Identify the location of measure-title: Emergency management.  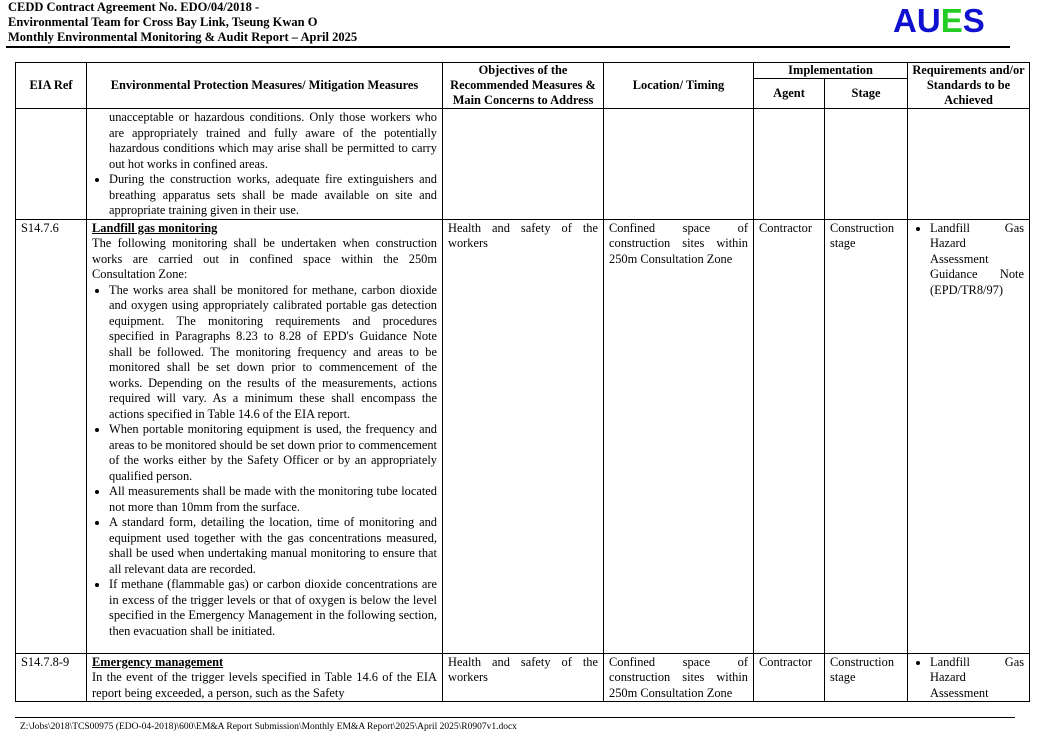
(158, 661).